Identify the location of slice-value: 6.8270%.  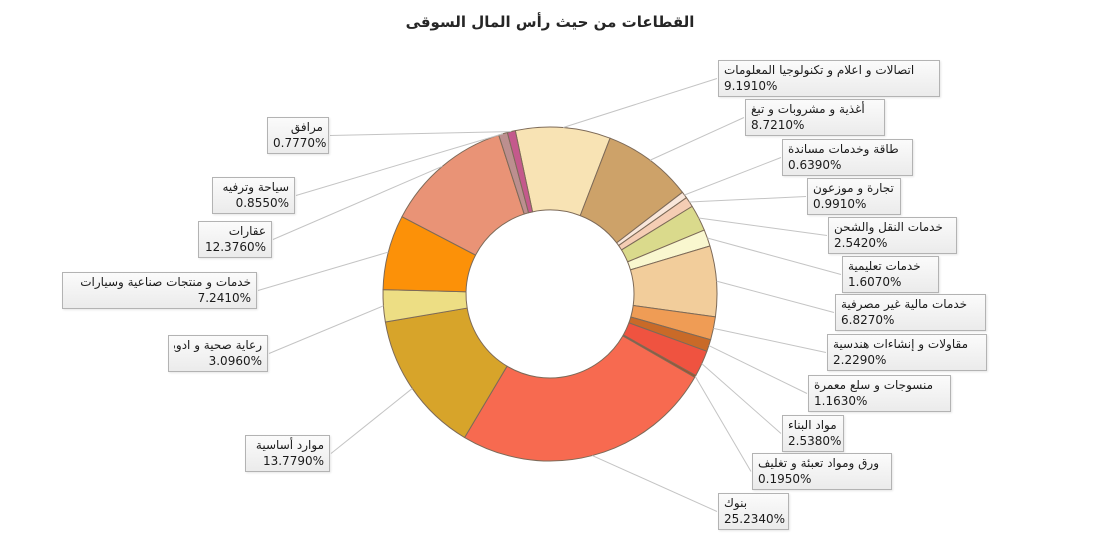
(868, 320).